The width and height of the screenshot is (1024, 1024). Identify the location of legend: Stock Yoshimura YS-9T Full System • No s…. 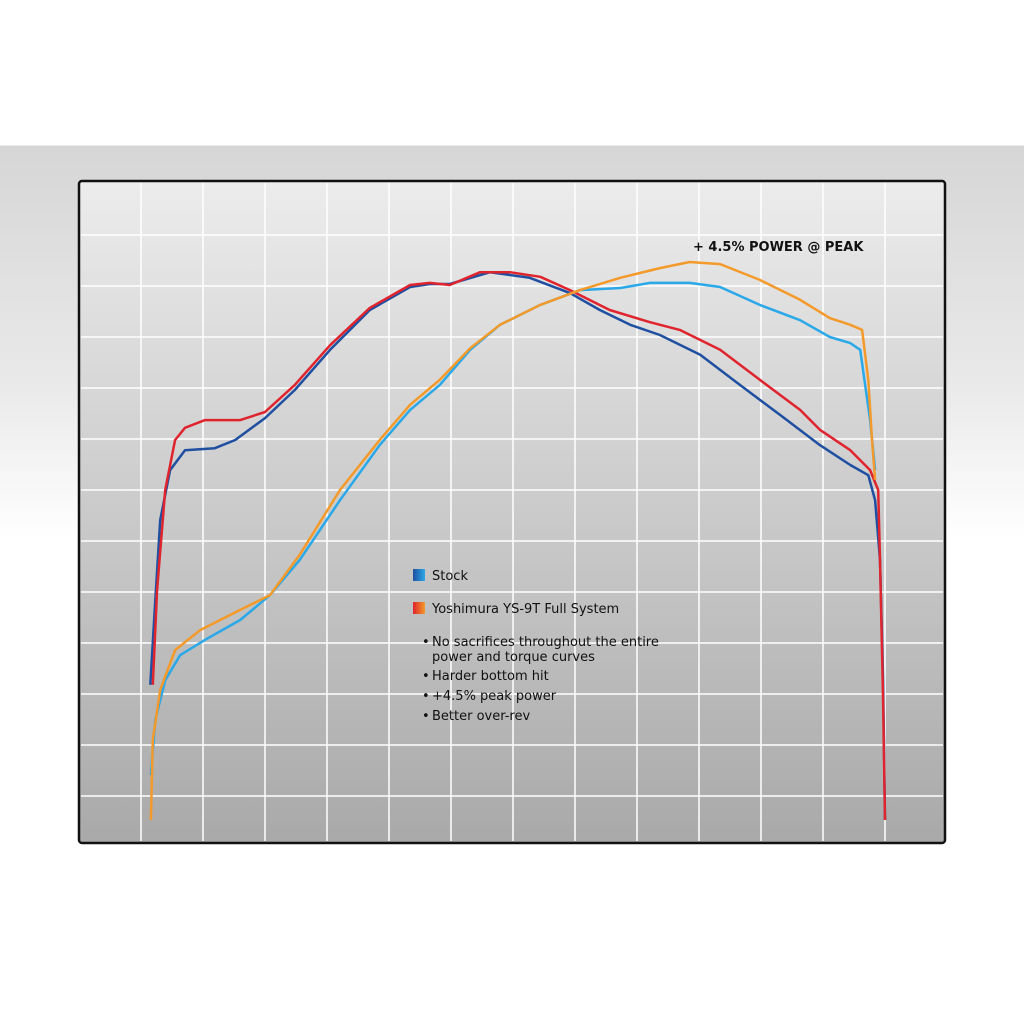
(536, 646).